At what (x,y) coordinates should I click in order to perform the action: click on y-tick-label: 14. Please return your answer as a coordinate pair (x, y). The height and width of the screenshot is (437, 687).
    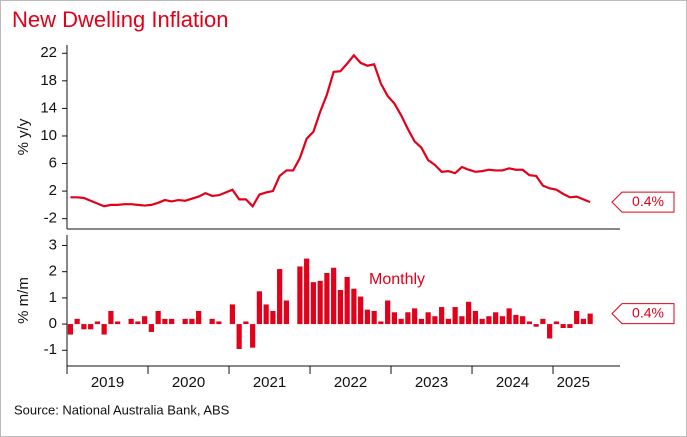
    Looking at the image, I should click on (48, 107).